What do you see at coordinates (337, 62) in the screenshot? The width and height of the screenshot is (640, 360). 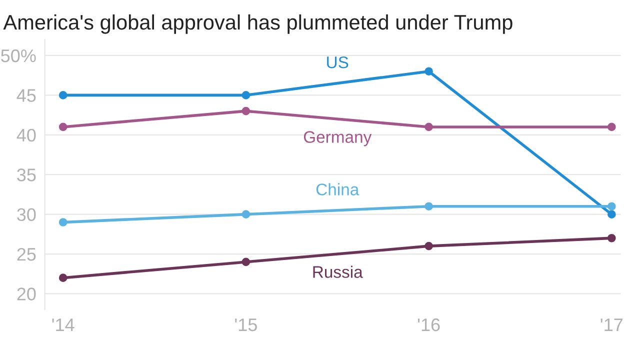 I see `series-label: US` at bounding box center [337, 62].